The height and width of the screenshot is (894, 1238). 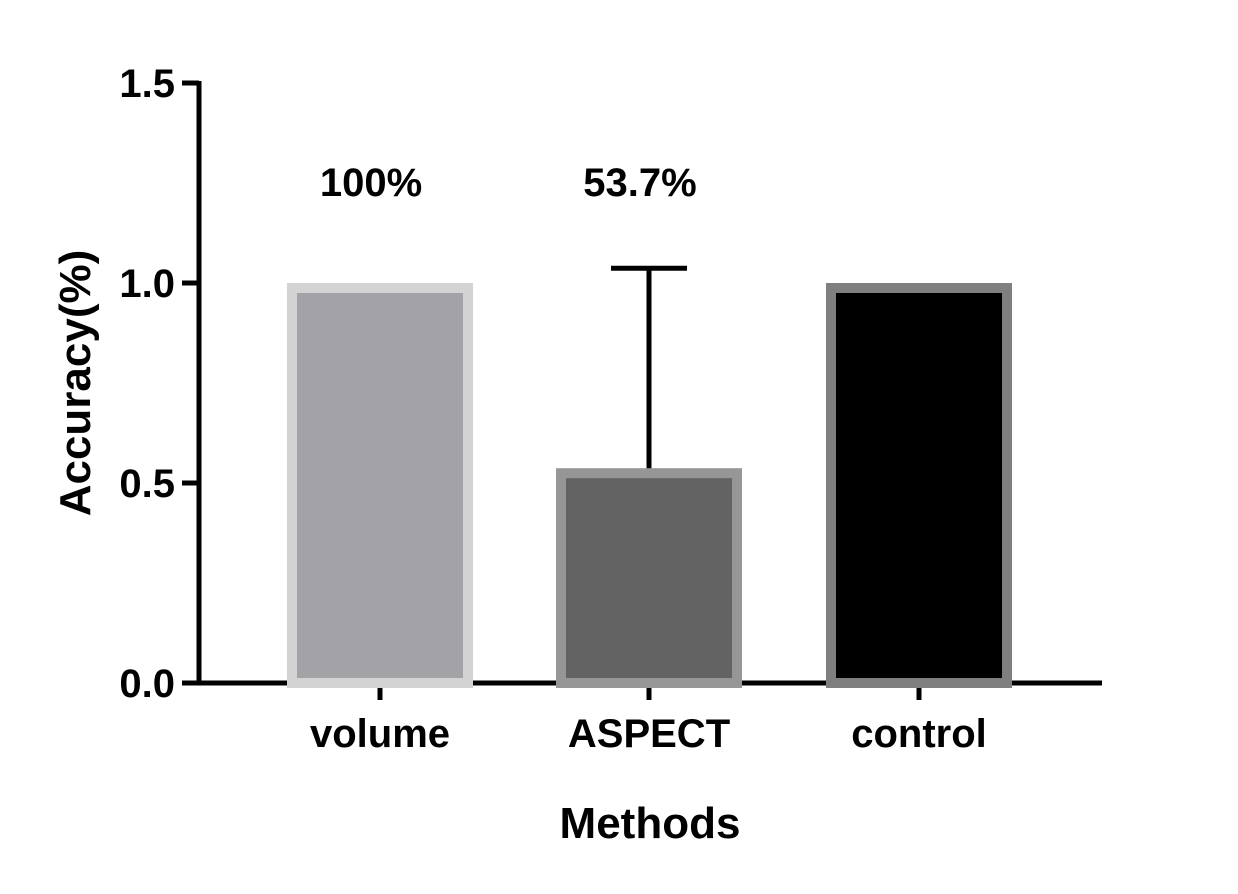 I want to click on x-tick-label-aspect: ASPECT, so click(x=649, y=734).